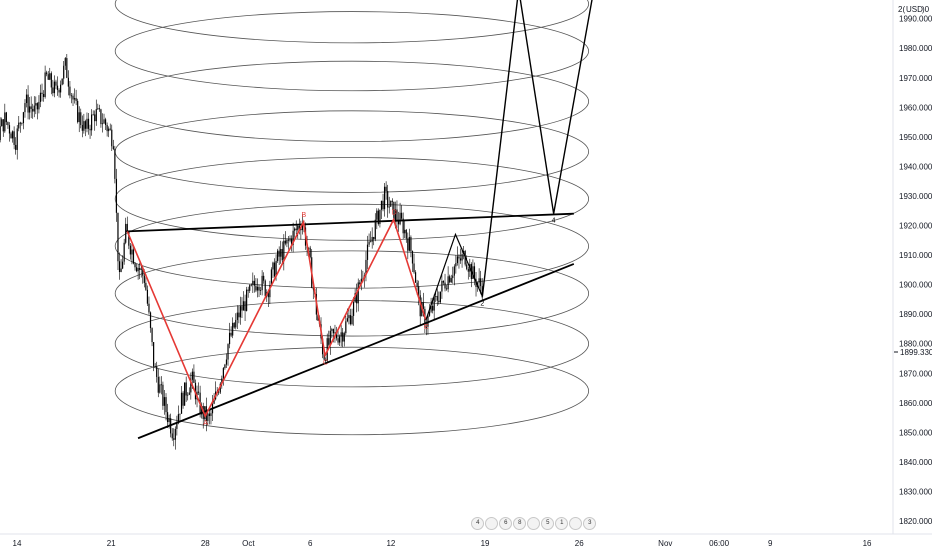  What do you see at coordinates (770, 543) in the screenshot?
I see `x-tick-label: 9` at bounding box center [770, 543].